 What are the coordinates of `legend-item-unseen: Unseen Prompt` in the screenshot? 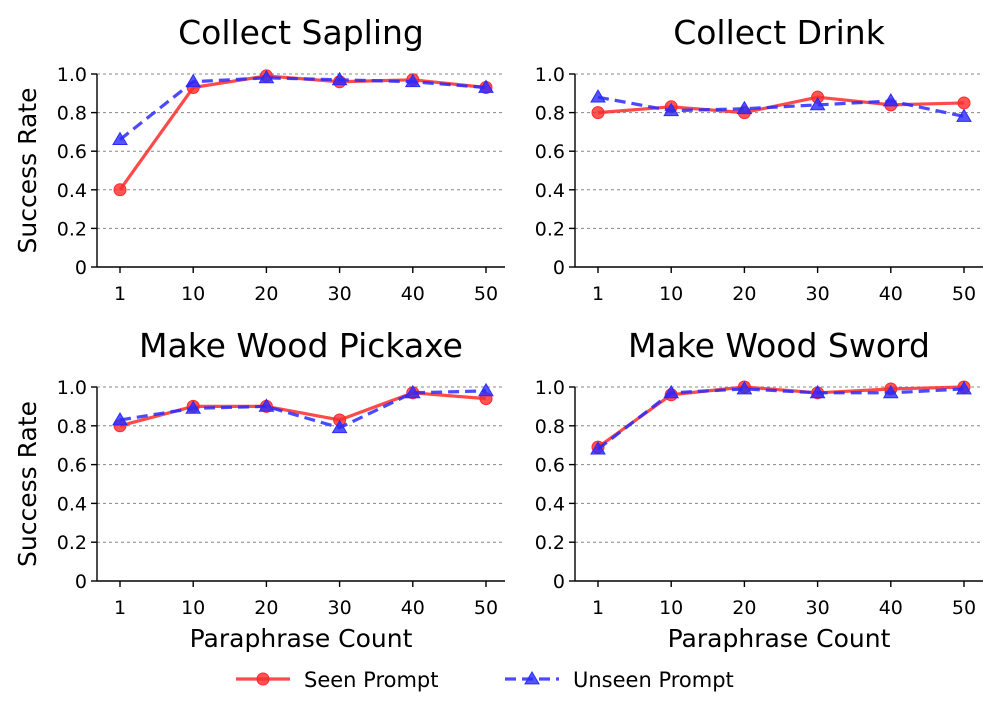 It's located at (619, 680).